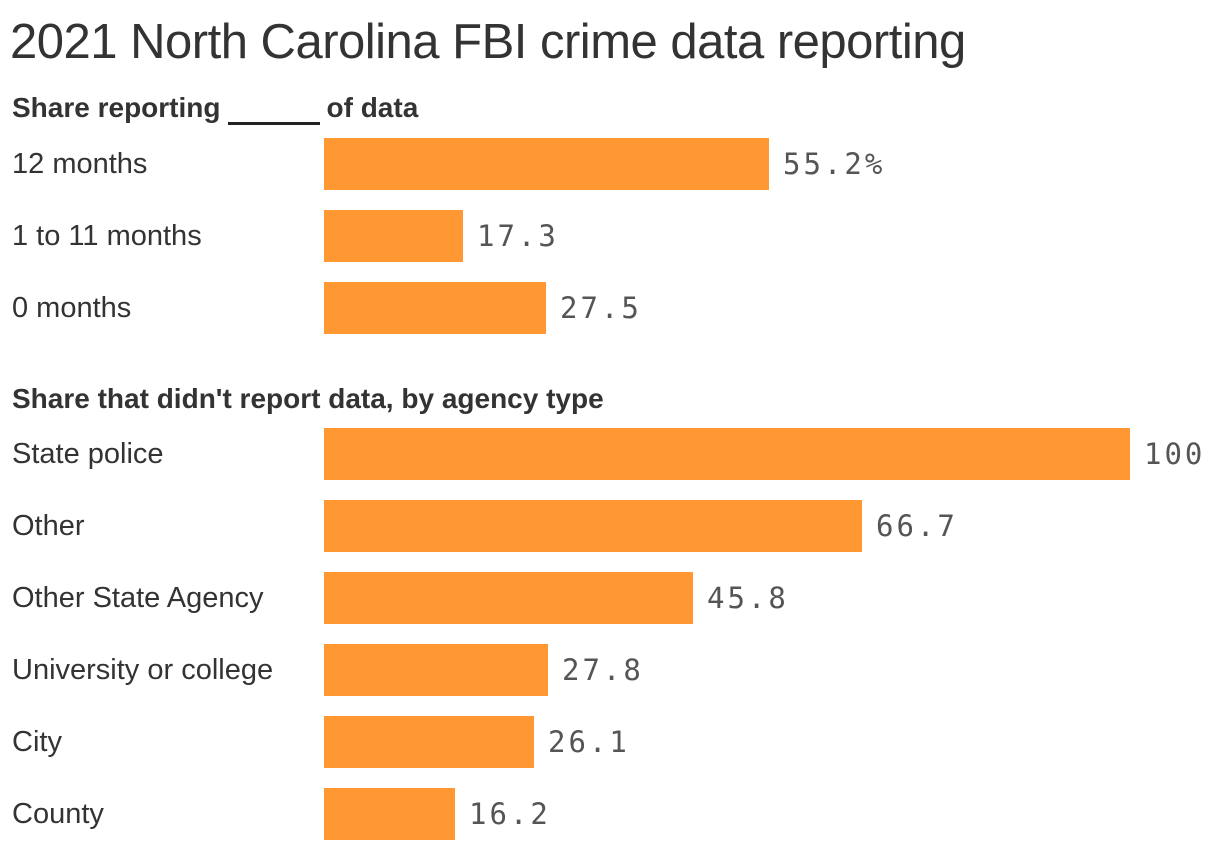 This screenshot has height=850, width=1220. I want to click on bar-12-months, so click(546, 164).